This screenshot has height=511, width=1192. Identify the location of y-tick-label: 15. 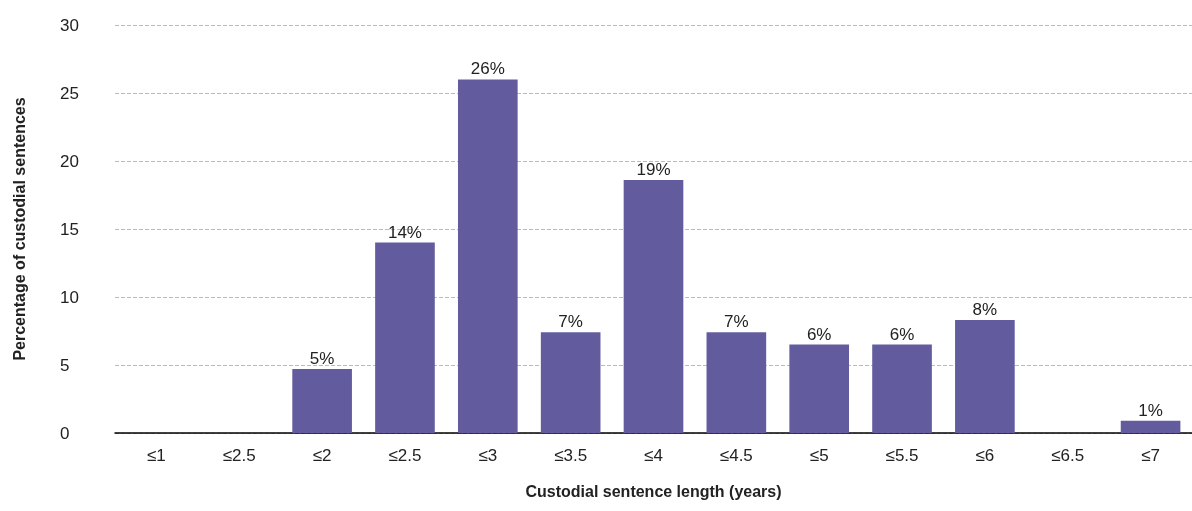
(69, 229).